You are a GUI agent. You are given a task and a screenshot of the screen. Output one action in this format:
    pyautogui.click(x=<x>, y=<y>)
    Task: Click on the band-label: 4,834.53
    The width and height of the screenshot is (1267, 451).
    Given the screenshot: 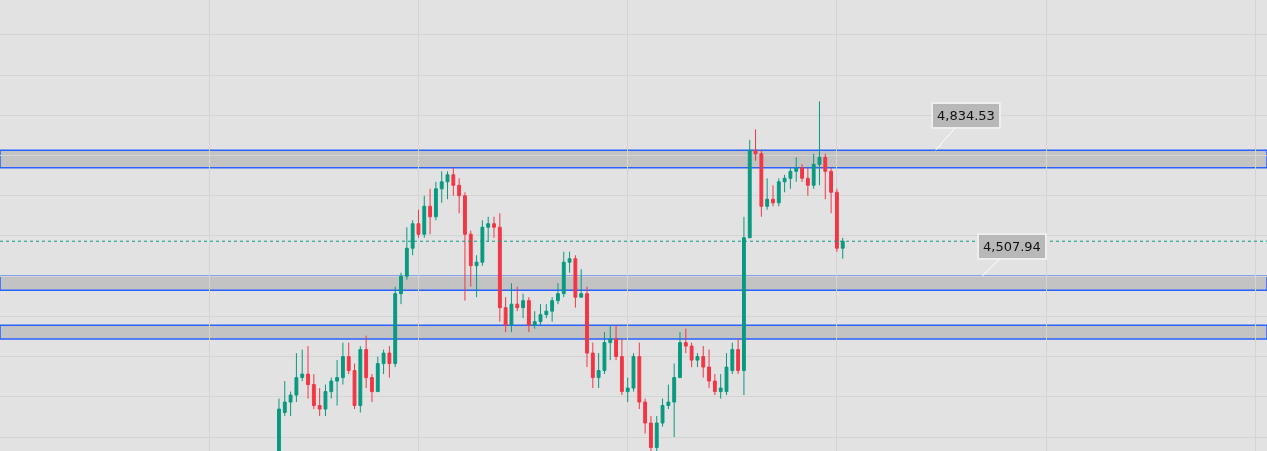 What is the action you would take?
    pyautogui.click(x=966, y=115)
    